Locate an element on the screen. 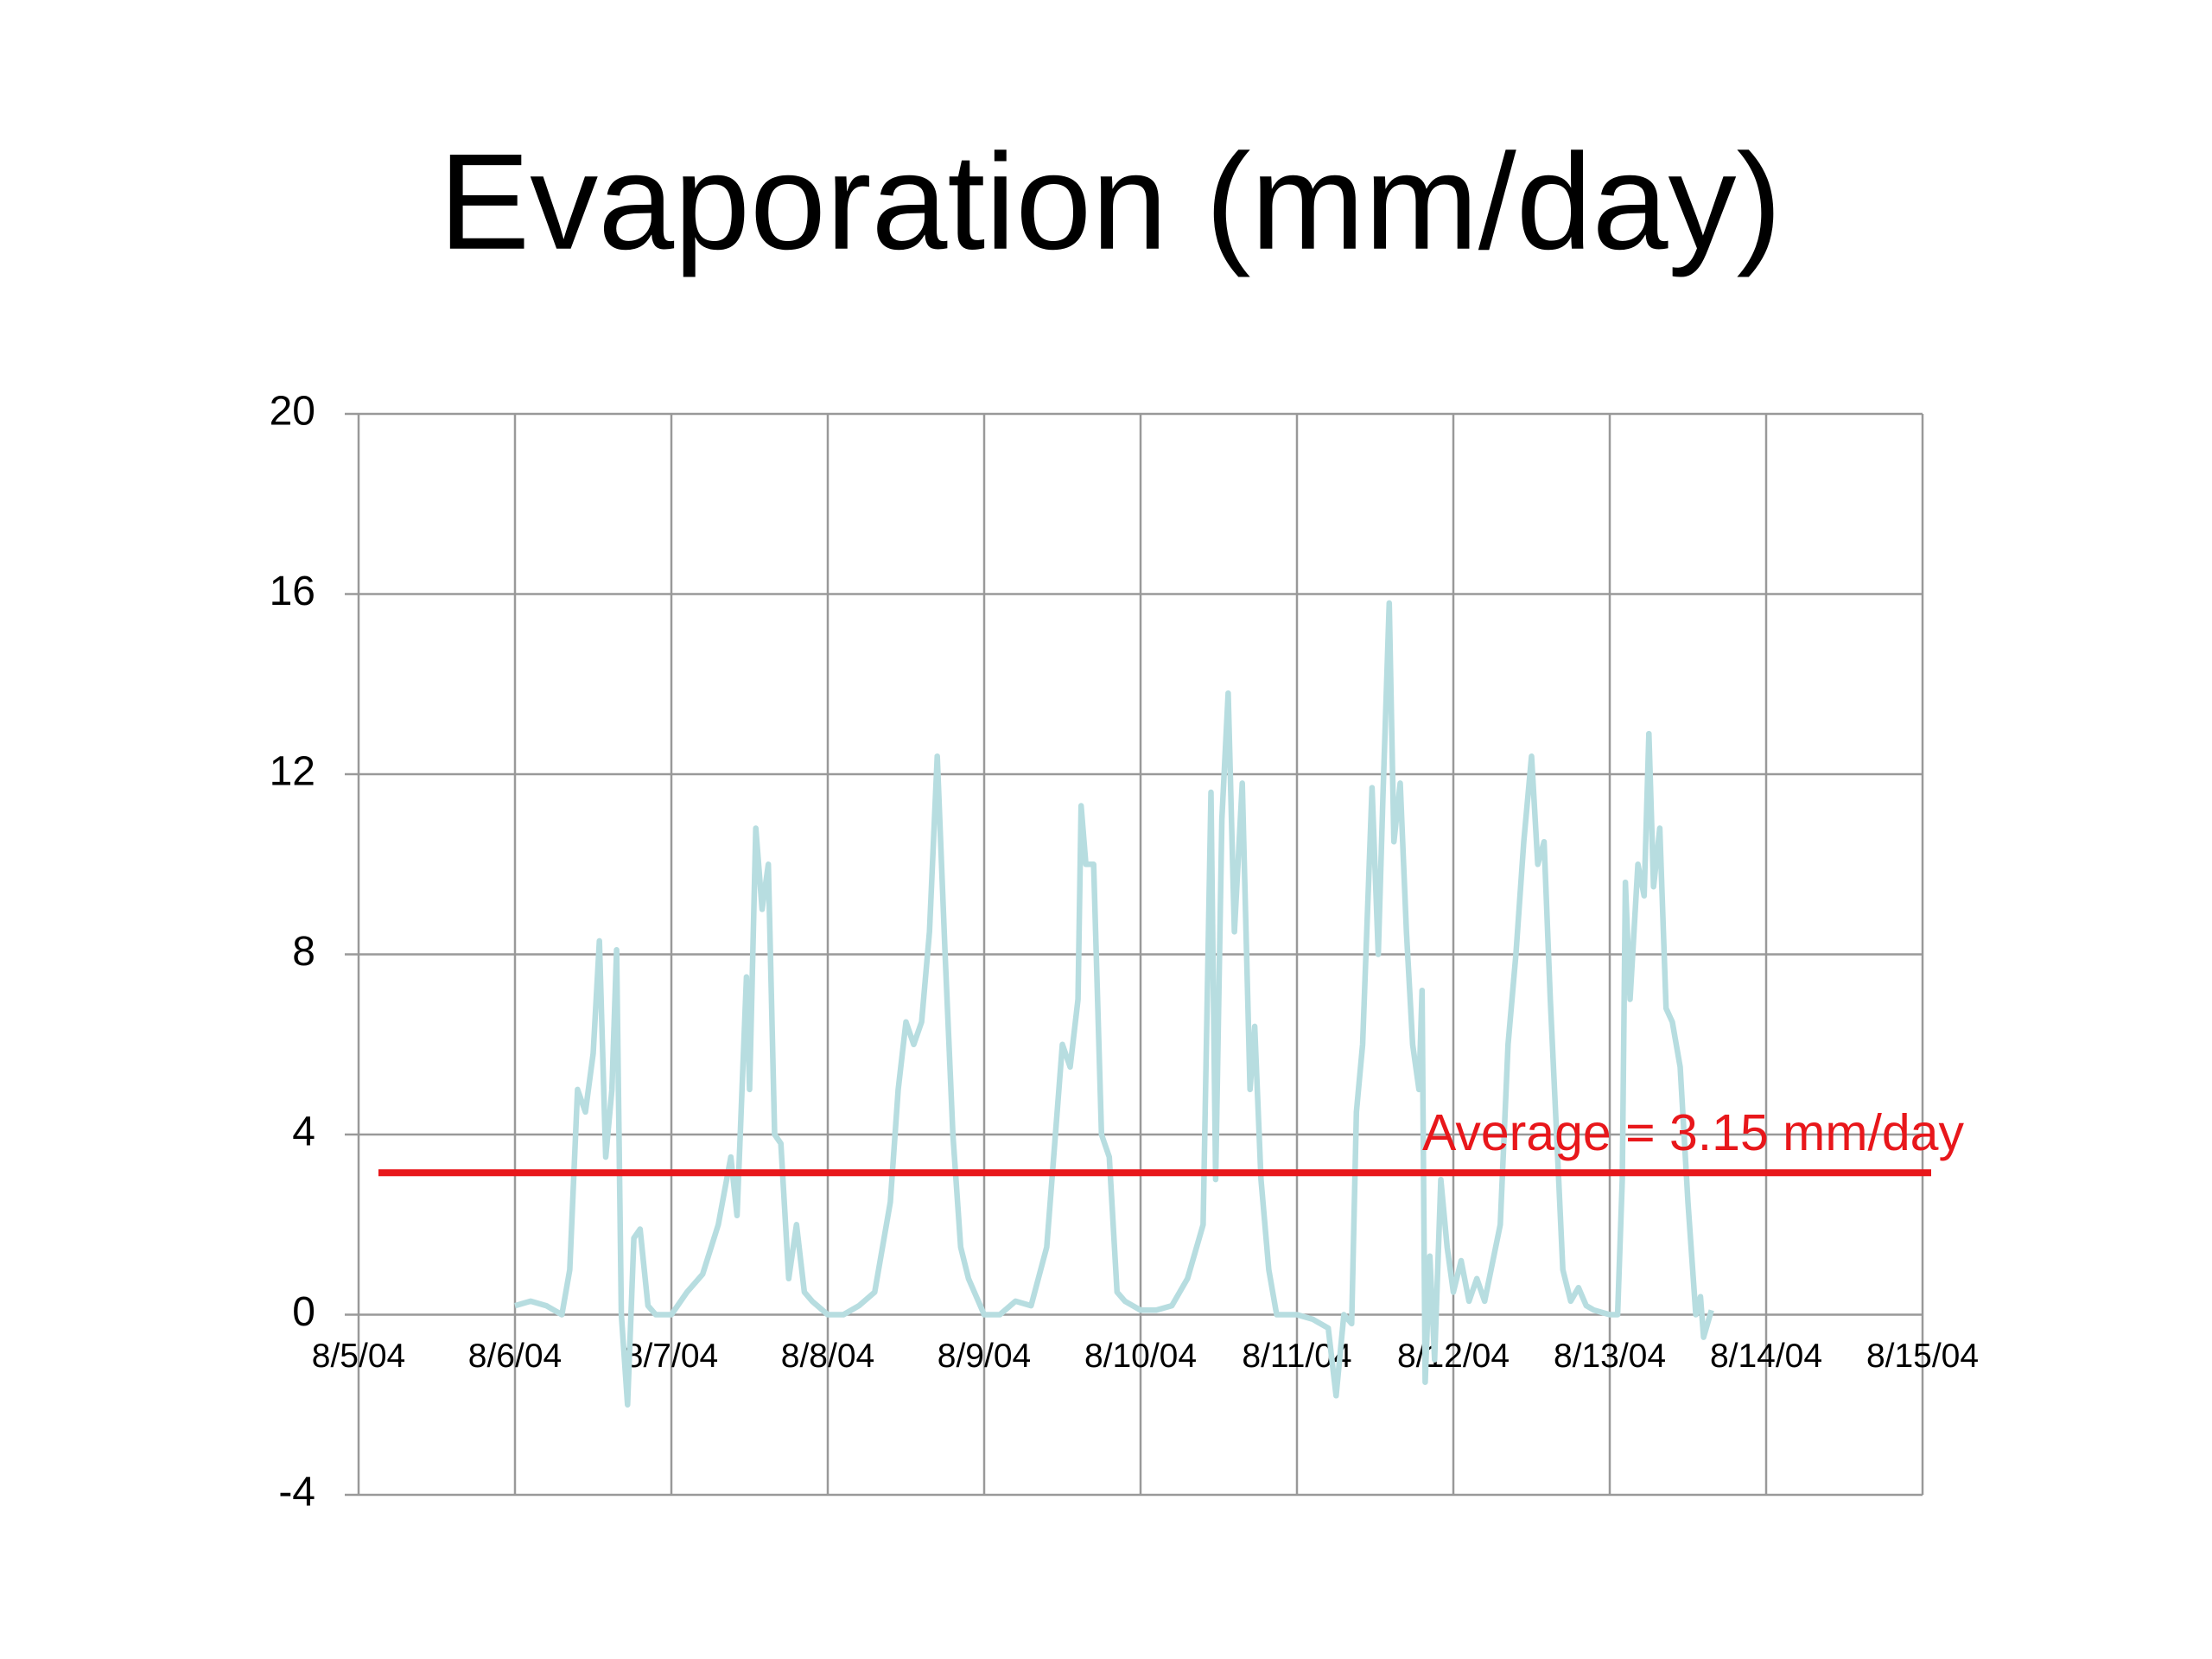 Image resolution: width=2212 pixels, height=1659 pixels. chart-title: Evaporation (mm/day) is located at coordinates (1110, 202).